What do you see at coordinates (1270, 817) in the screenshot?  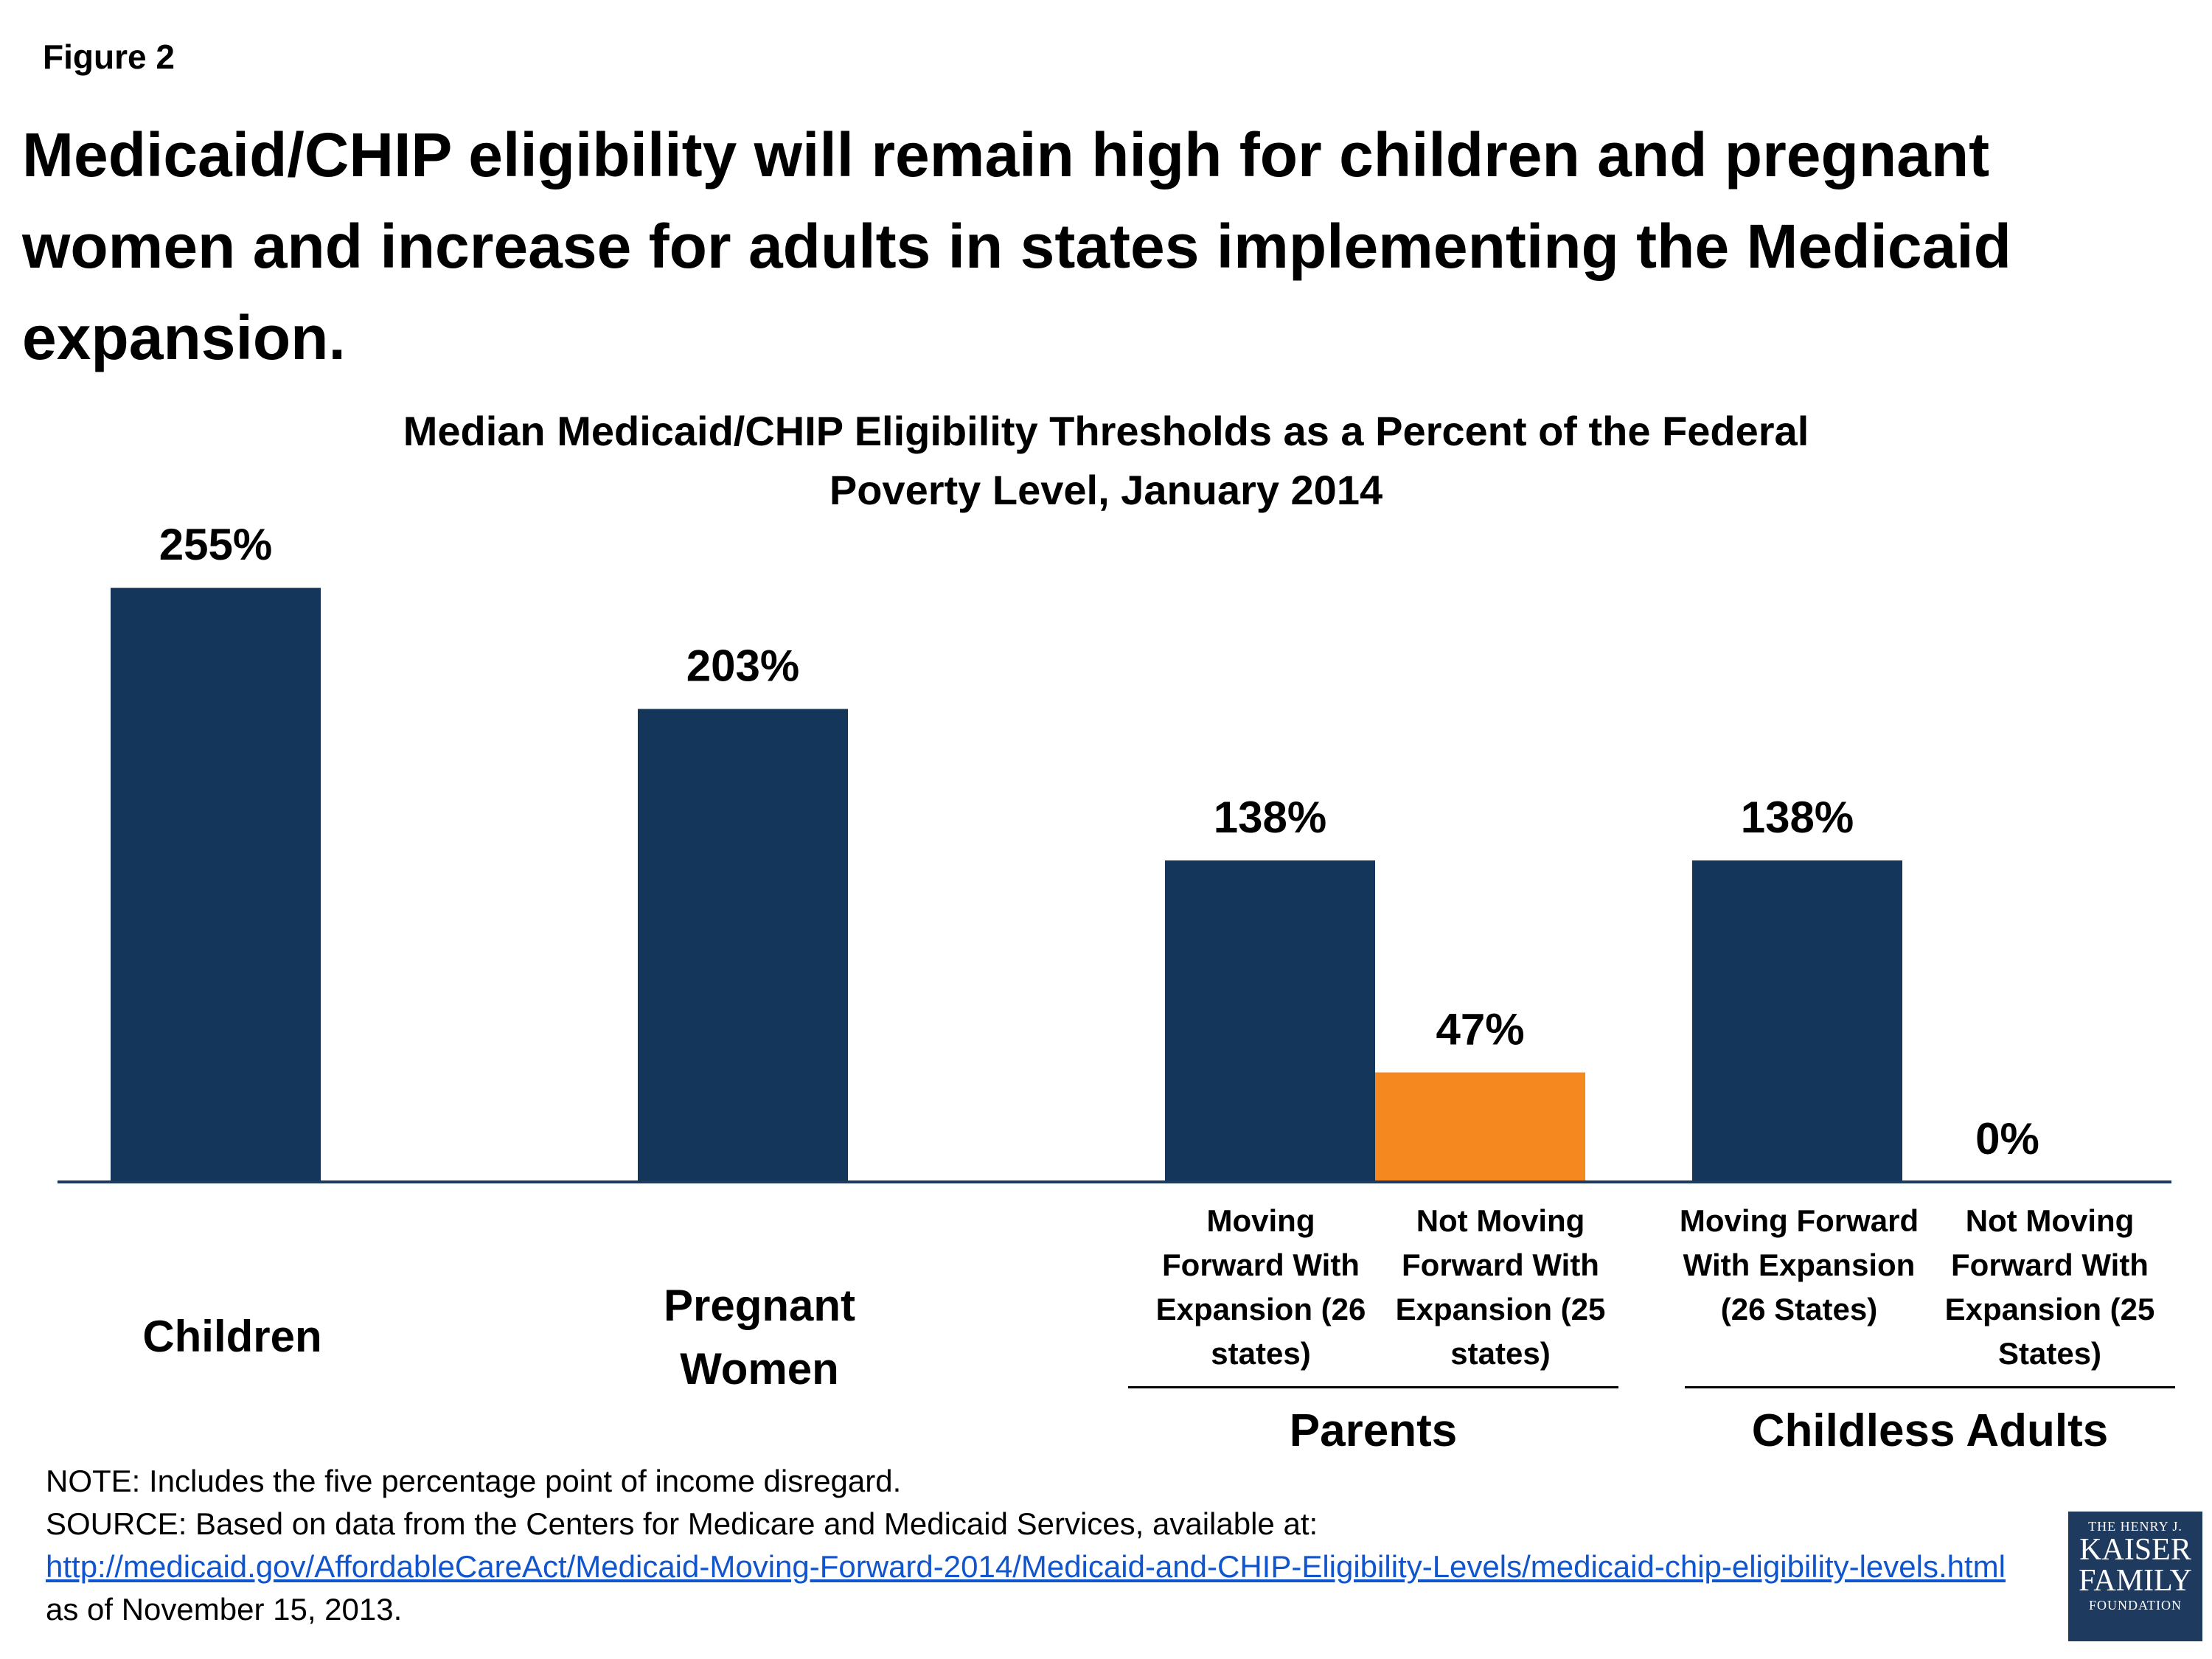 I see `value-label-parents-with-expansion: 138%` at bounding box center [1270, 817].